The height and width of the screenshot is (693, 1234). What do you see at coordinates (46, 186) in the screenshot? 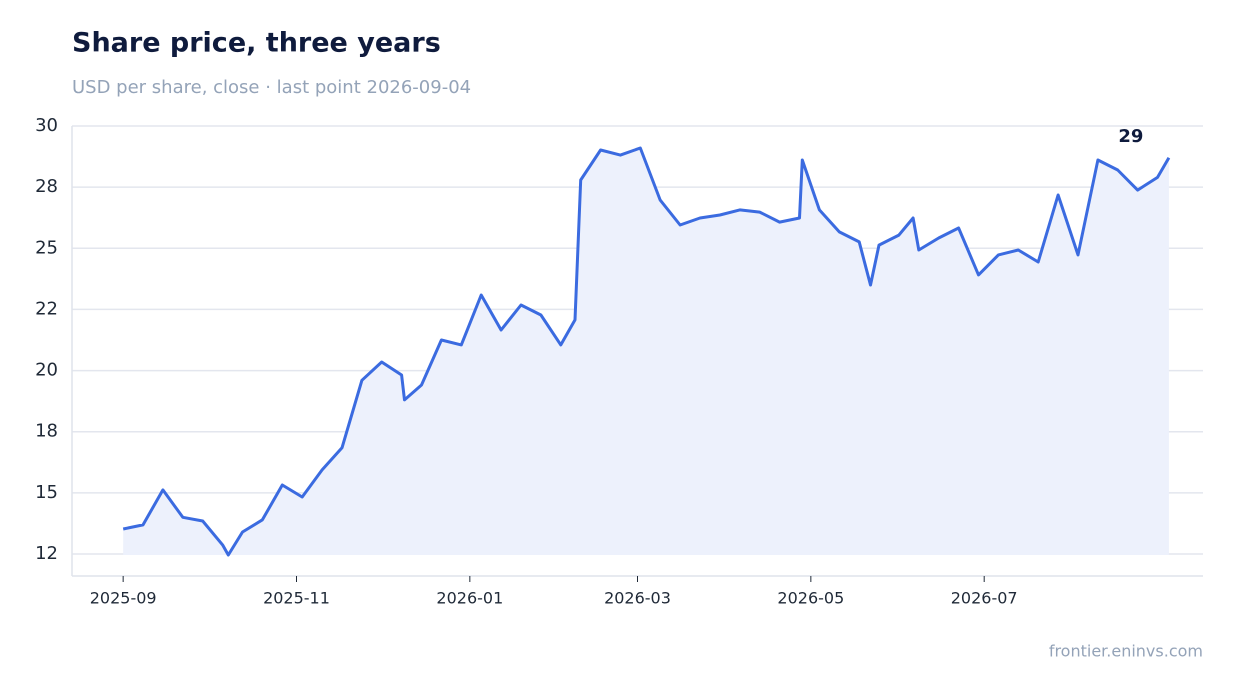
I see `y-tick-label: 28` at bounding box center [46, 186].